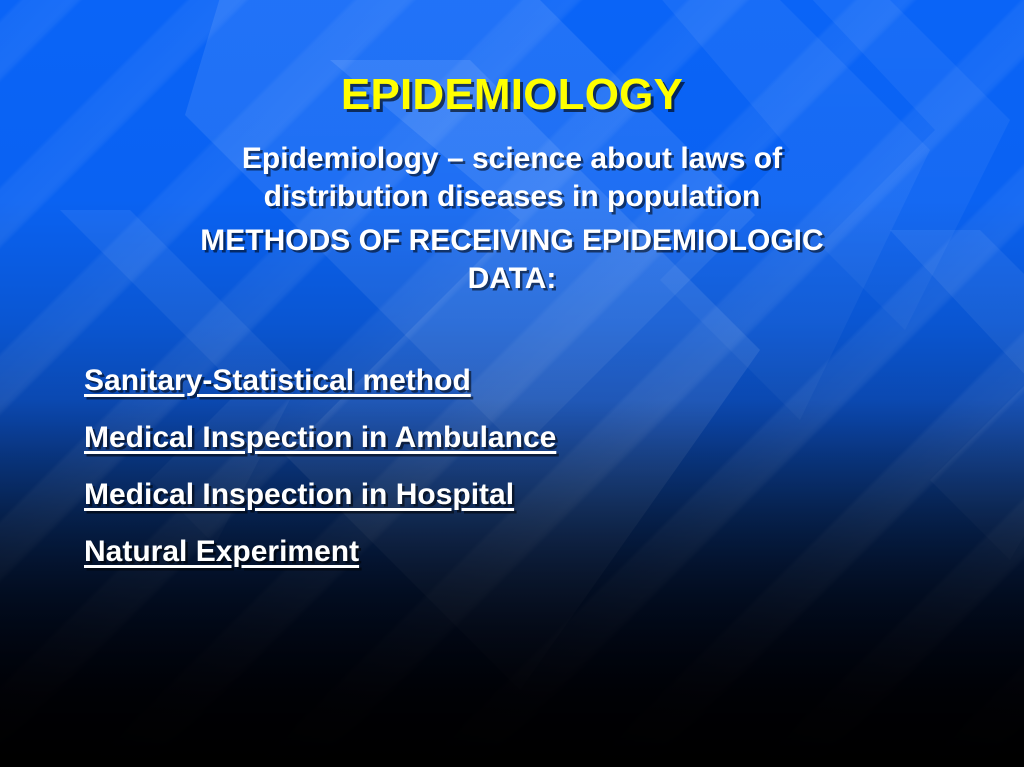 The image size is (1024, 767). Describe the element at coordinates (512, 278) in the screenshot. I see `methods-heading-line-2: DATA:` at that location.